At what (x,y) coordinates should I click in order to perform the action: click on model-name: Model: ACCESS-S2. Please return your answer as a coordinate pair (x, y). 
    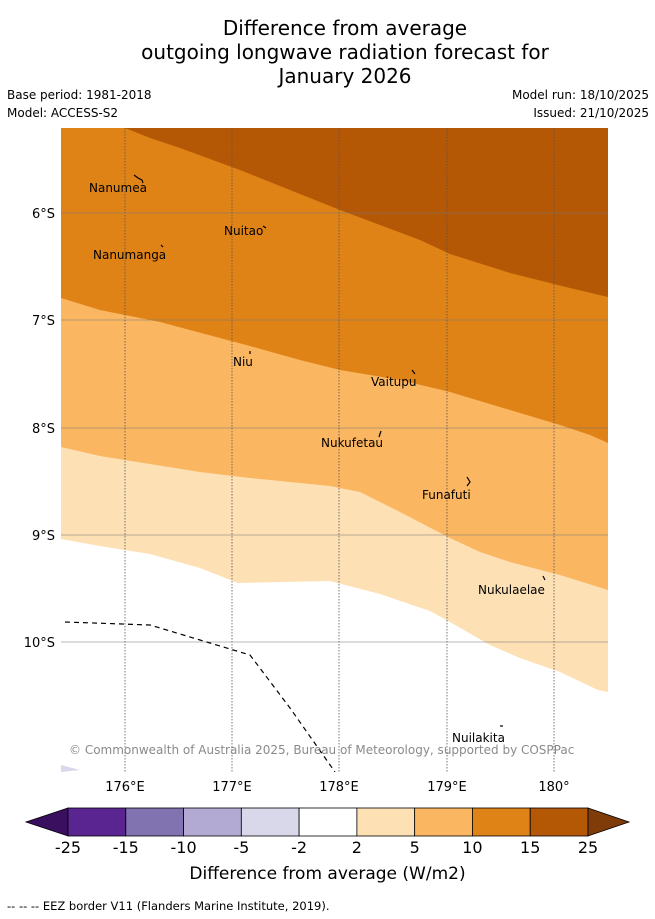
    Looking at the image, I should click on (63, 113).